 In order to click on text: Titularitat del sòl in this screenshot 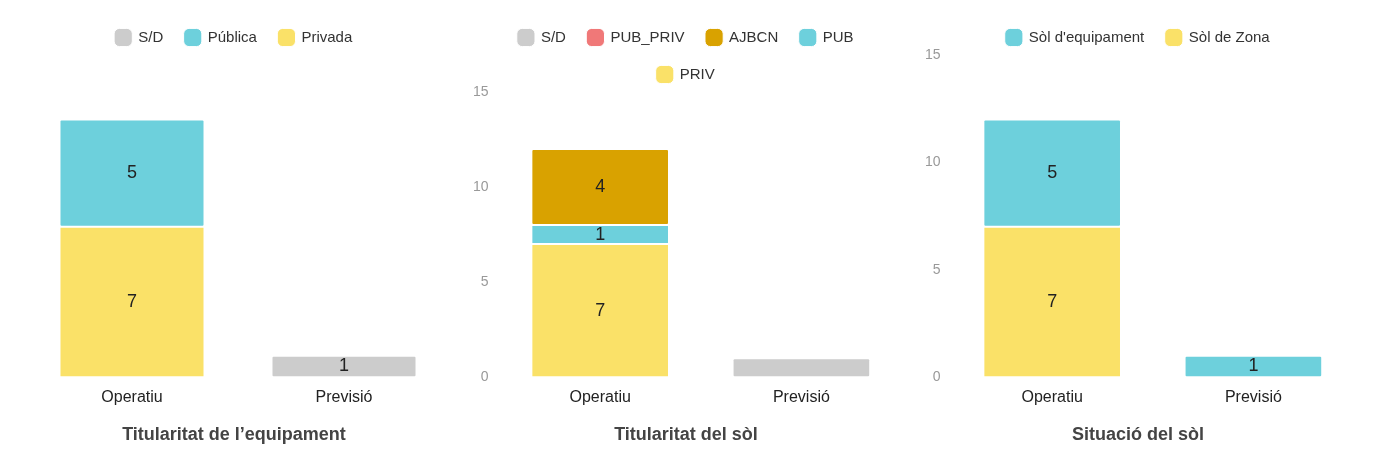, I will do `click(686, 434)`.